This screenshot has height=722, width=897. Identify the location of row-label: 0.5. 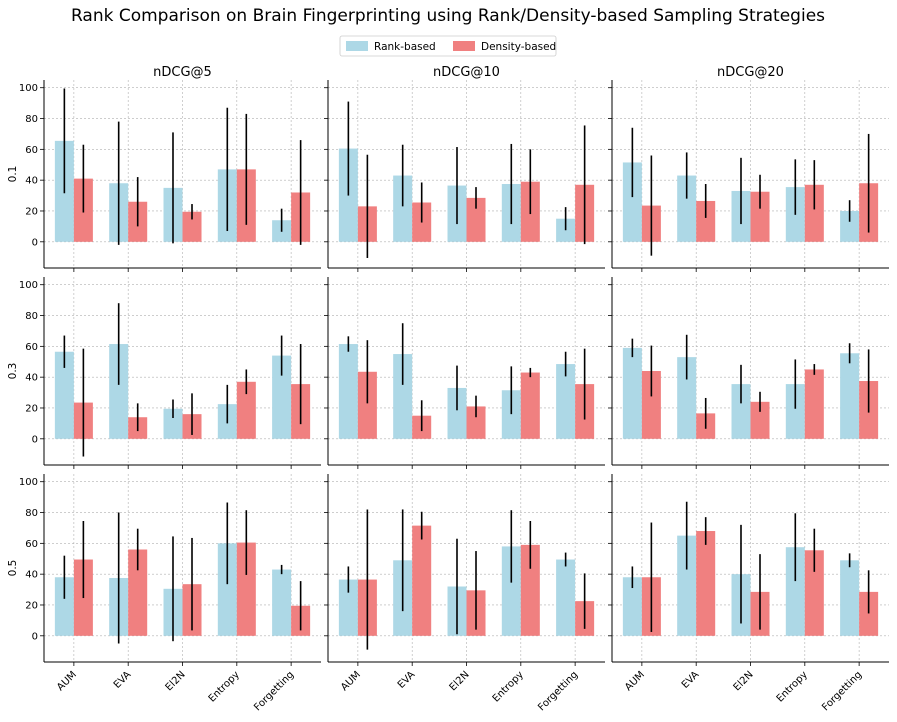
(13, 568).